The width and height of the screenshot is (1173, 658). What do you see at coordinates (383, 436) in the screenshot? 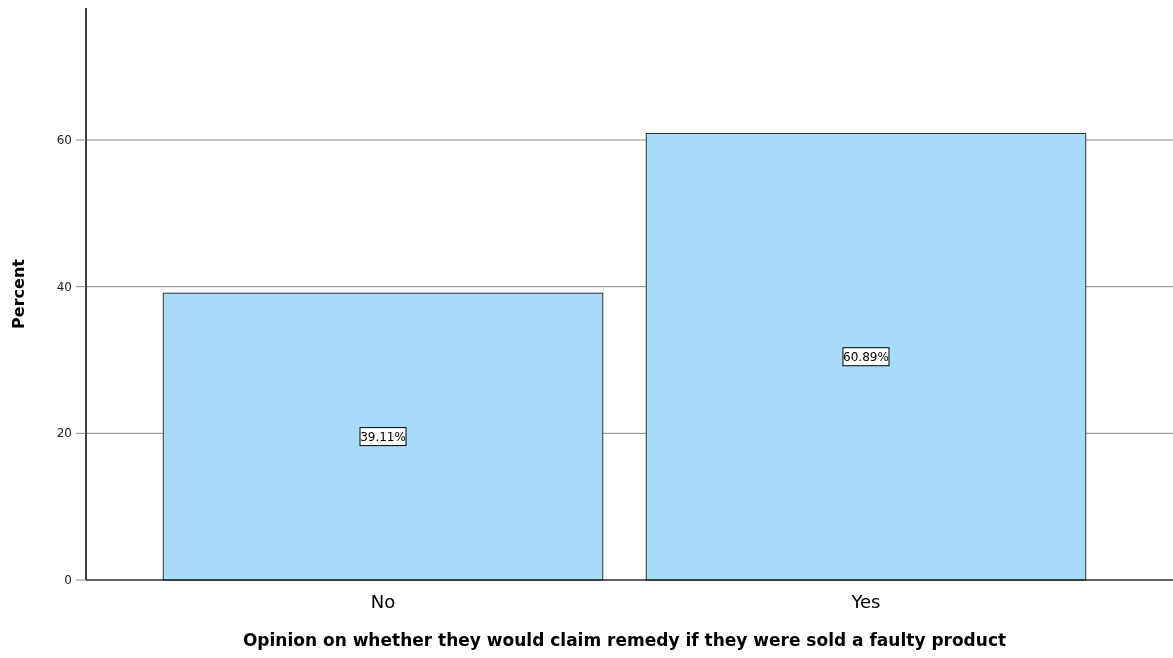
I see `data-label: 39.11%` at bounding box center [383, 436].